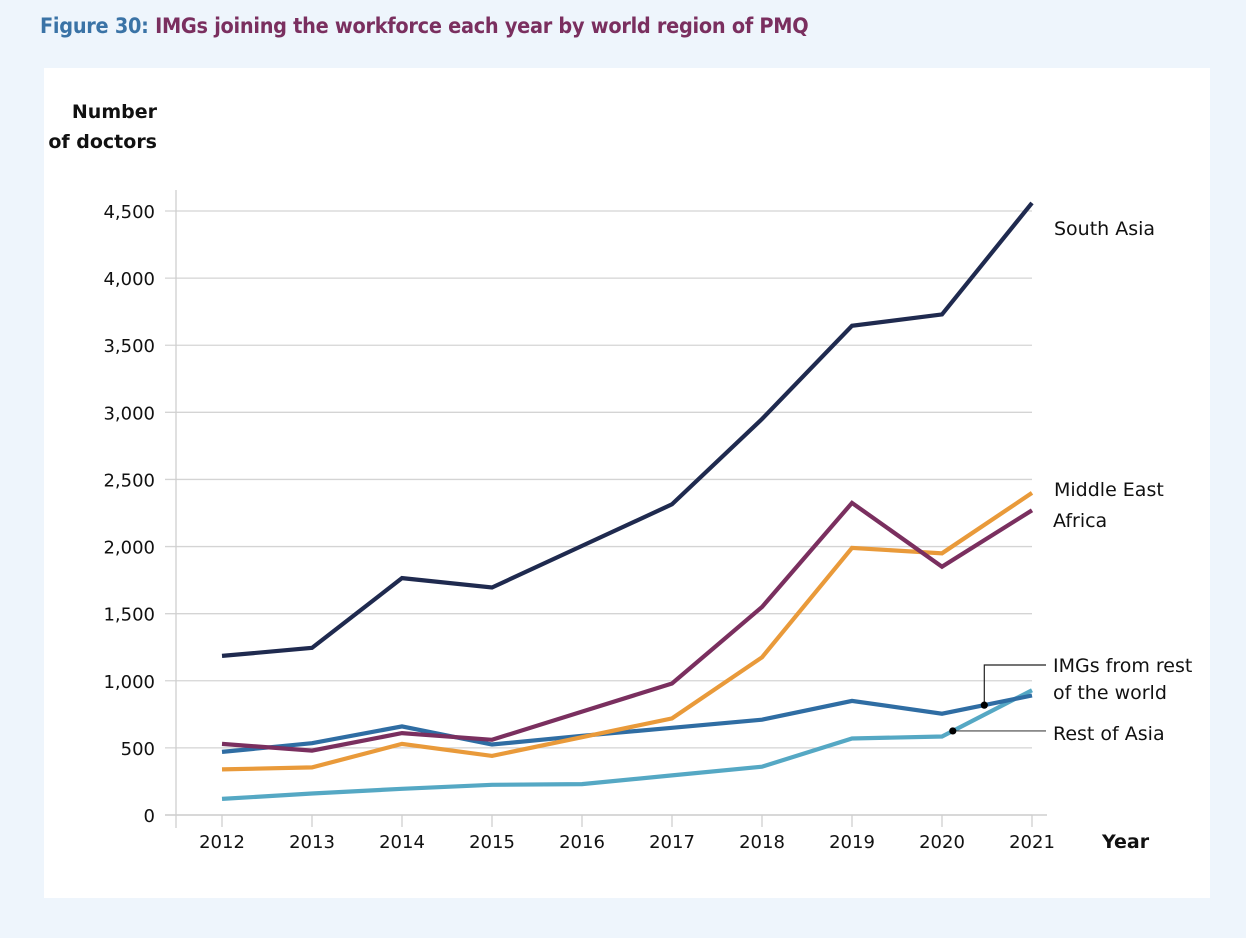 This screenshot has height=938, width=1246. What do you see at coordinates (129, 682) in the screenshot?
I see `y-tick-label: 1,000` at bounding box center [129, 682].